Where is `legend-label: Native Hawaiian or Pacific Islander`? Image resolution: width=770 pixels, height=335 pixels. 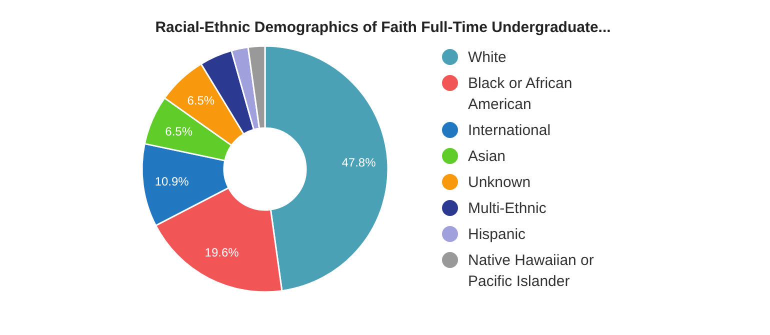
legend-label: Native Hawaiian or Pacific Islander is located at coordinates (531, 271).